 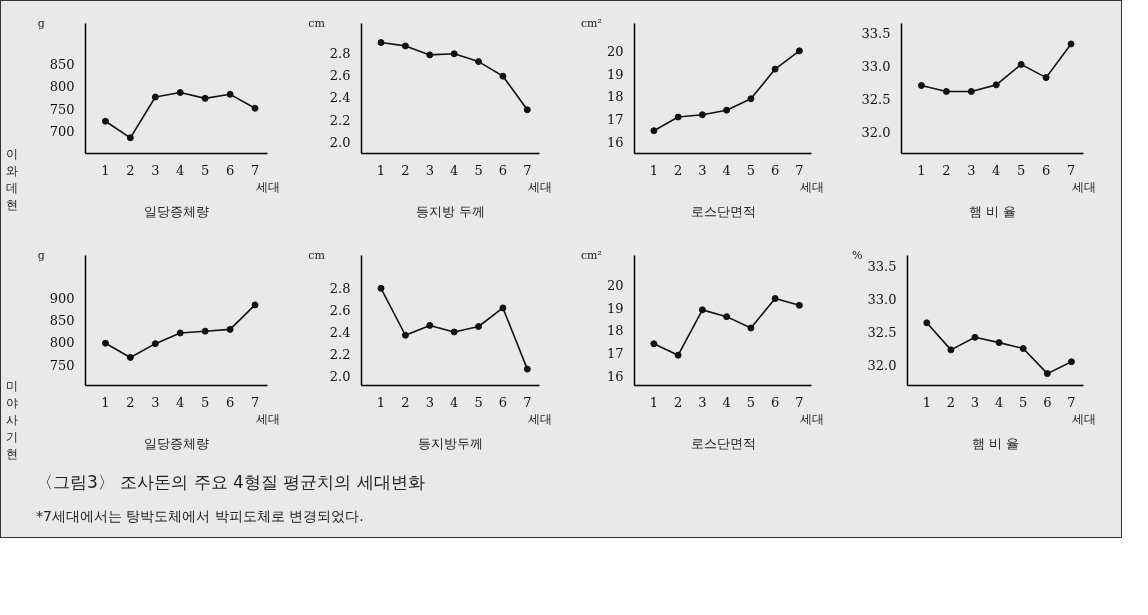 What do you see at coordinates (615, 331) in the screenshot?
I see `y-tick-label: 18` at bounding box center [615, 331].